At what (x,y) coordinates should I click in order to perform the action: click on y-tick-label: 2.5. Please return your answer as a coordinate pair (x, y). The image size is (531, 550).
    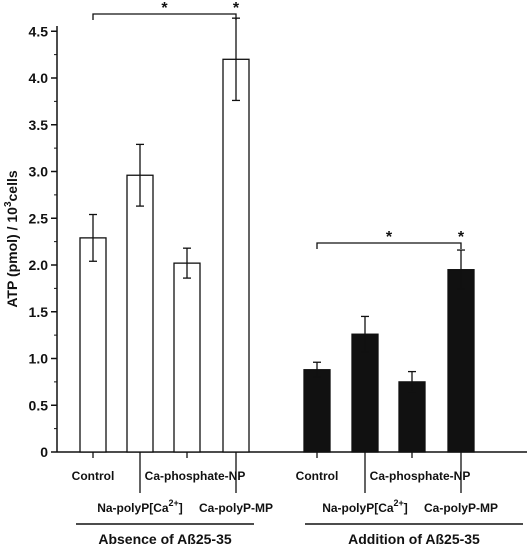
    Looking at the image, I should click on (39, 218).